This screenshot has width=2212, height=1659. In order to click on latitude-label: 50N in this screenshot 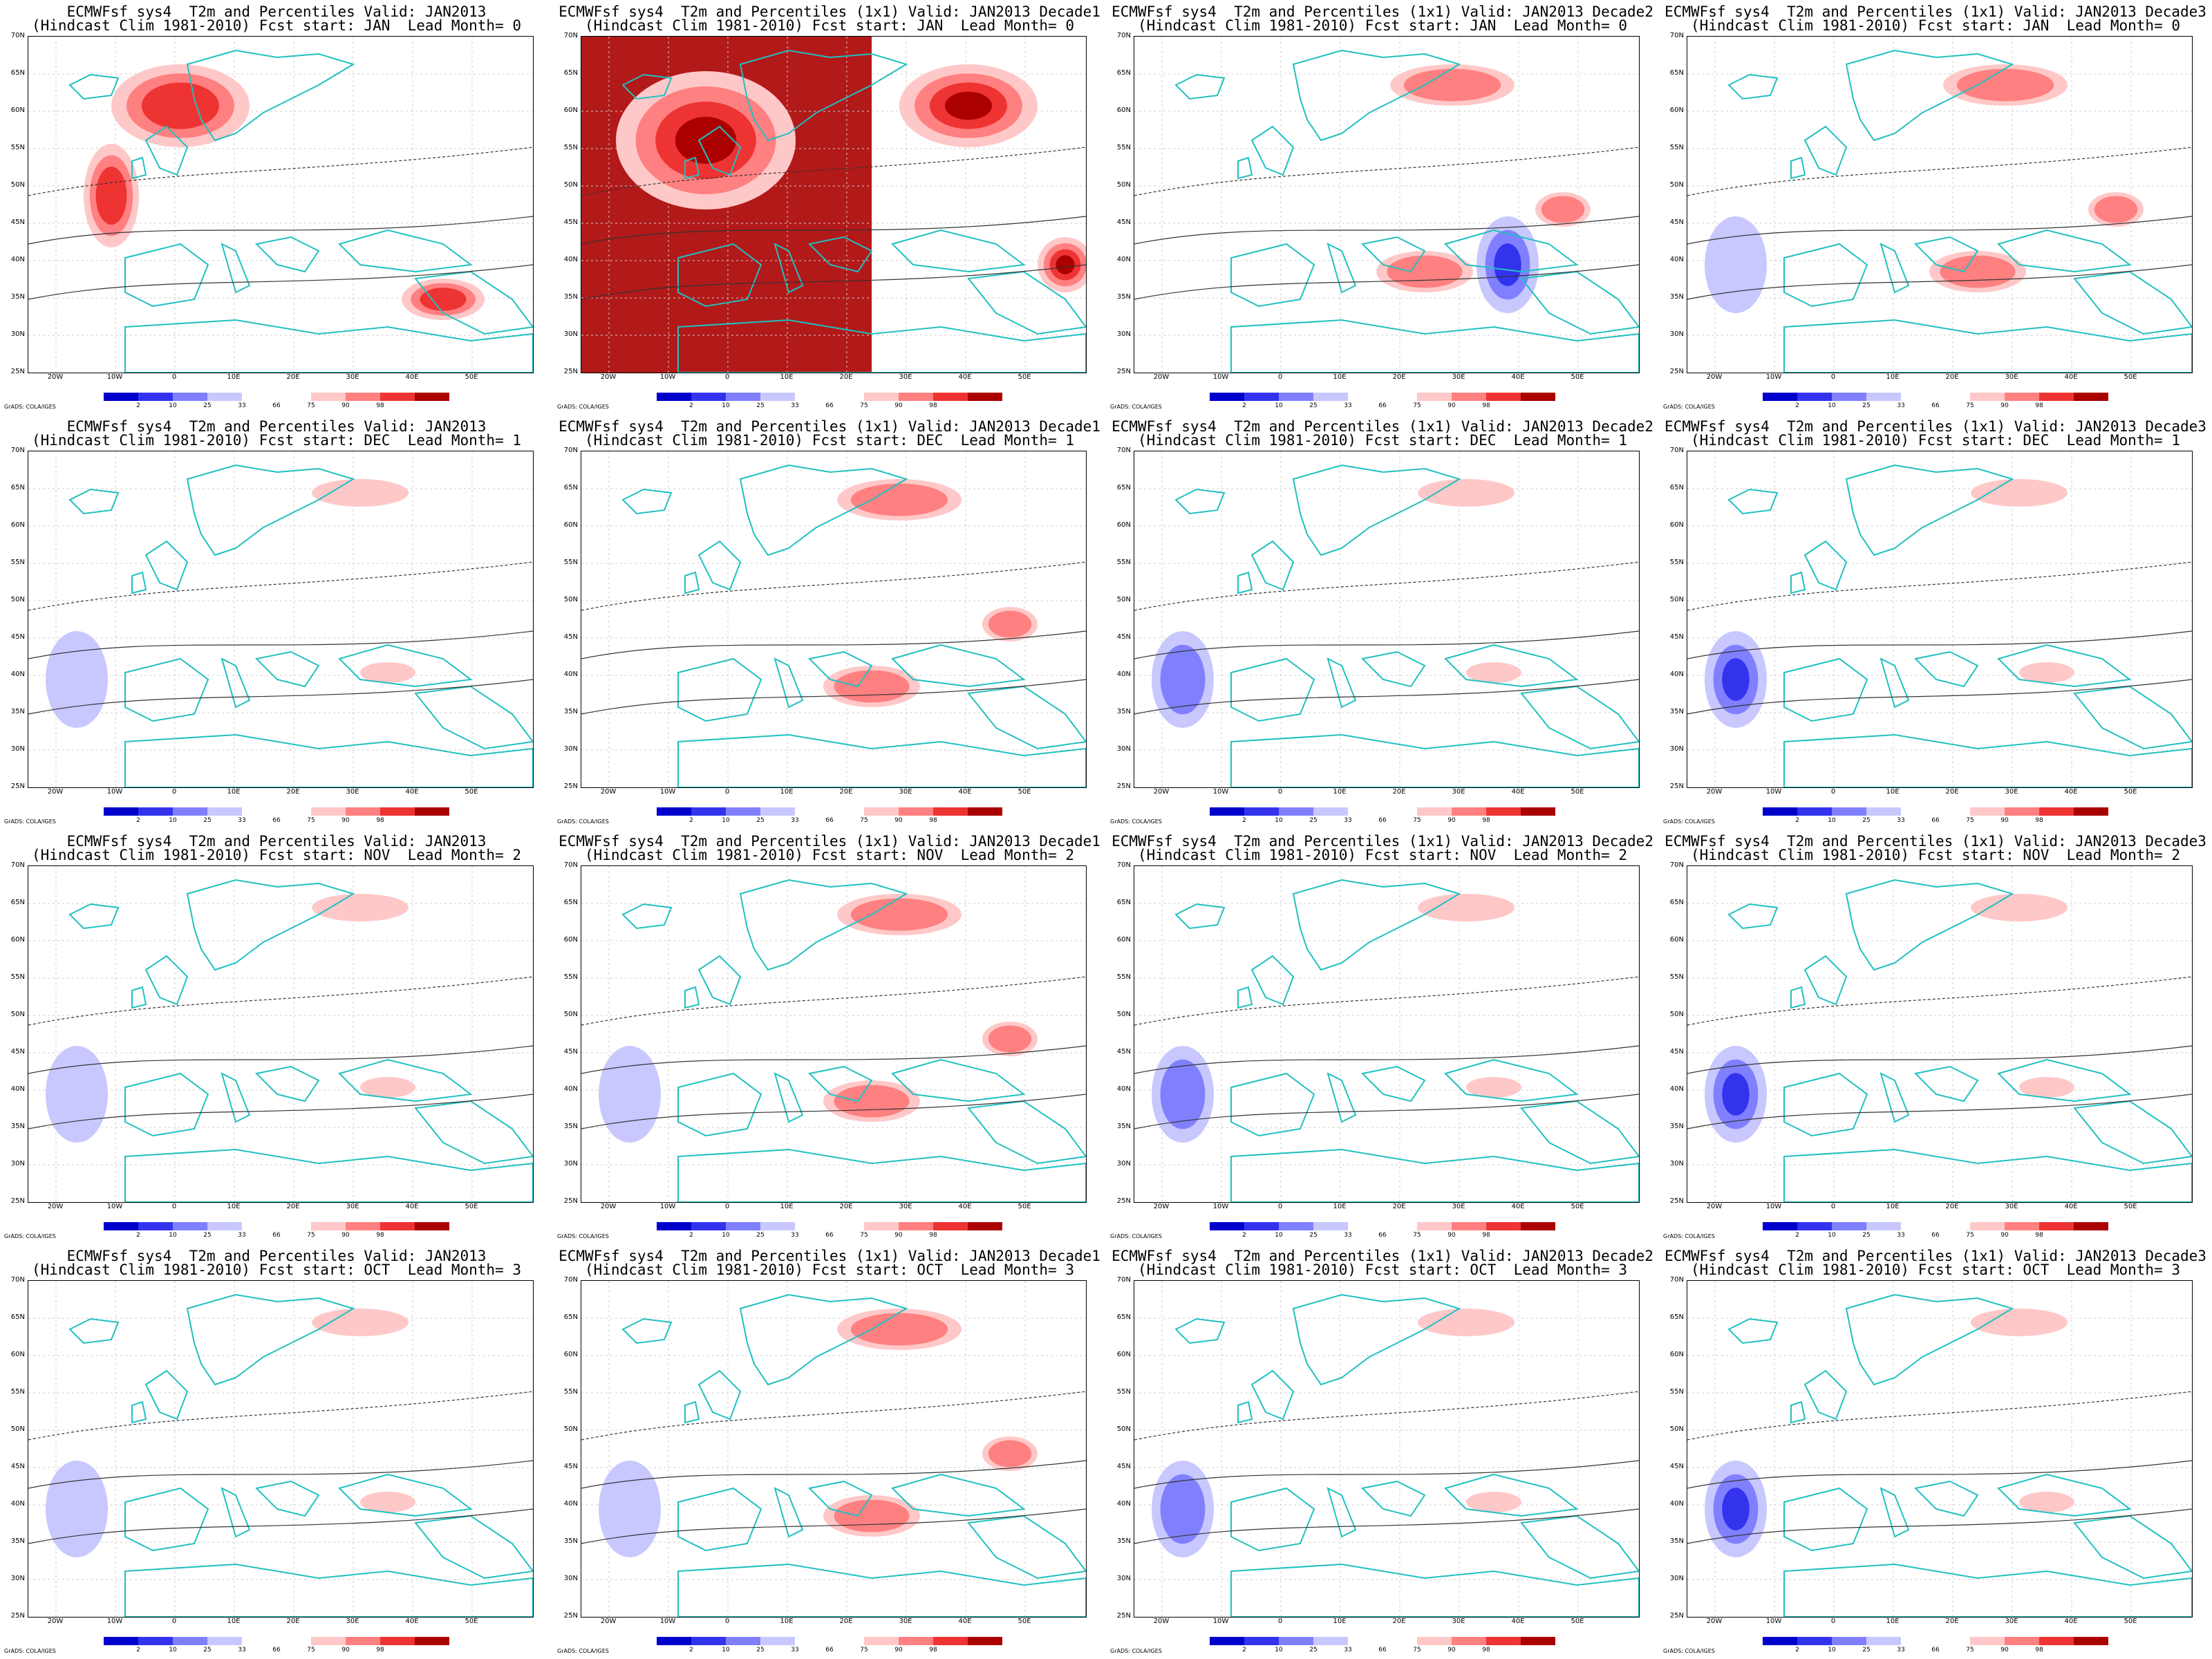, I will do `click(570, 1014)`.